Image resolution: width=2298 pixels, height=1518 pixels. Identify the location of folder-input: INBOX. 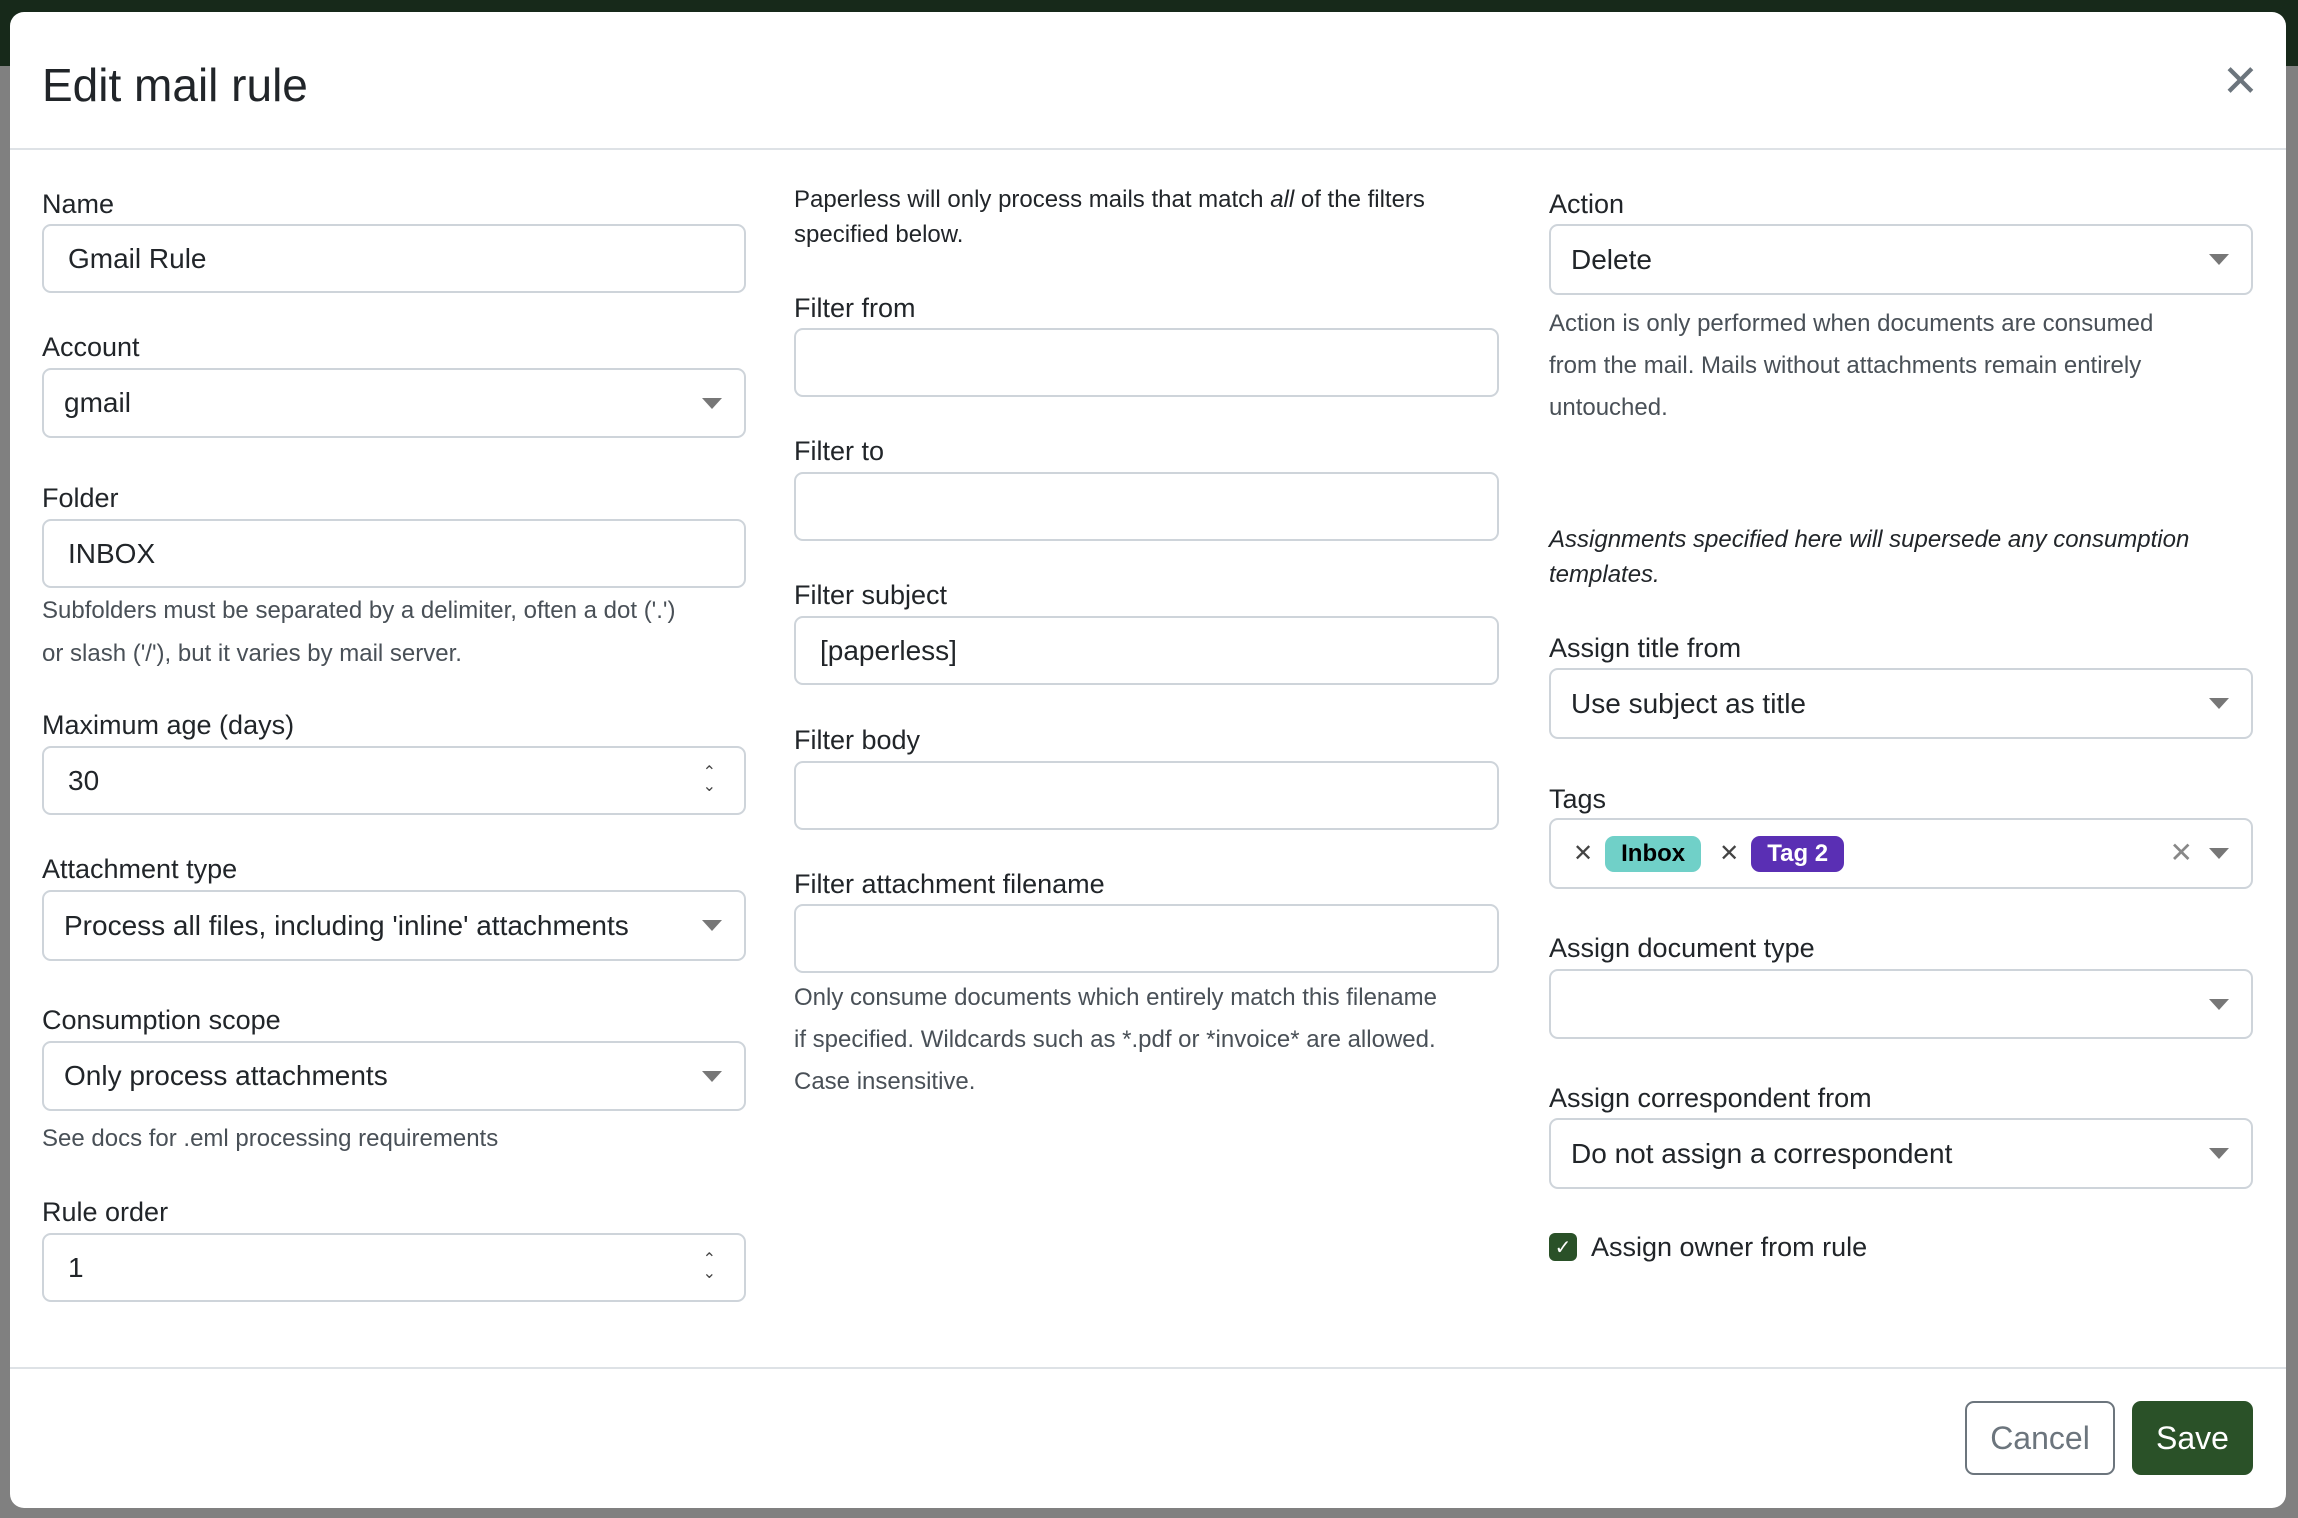
(394, 553).